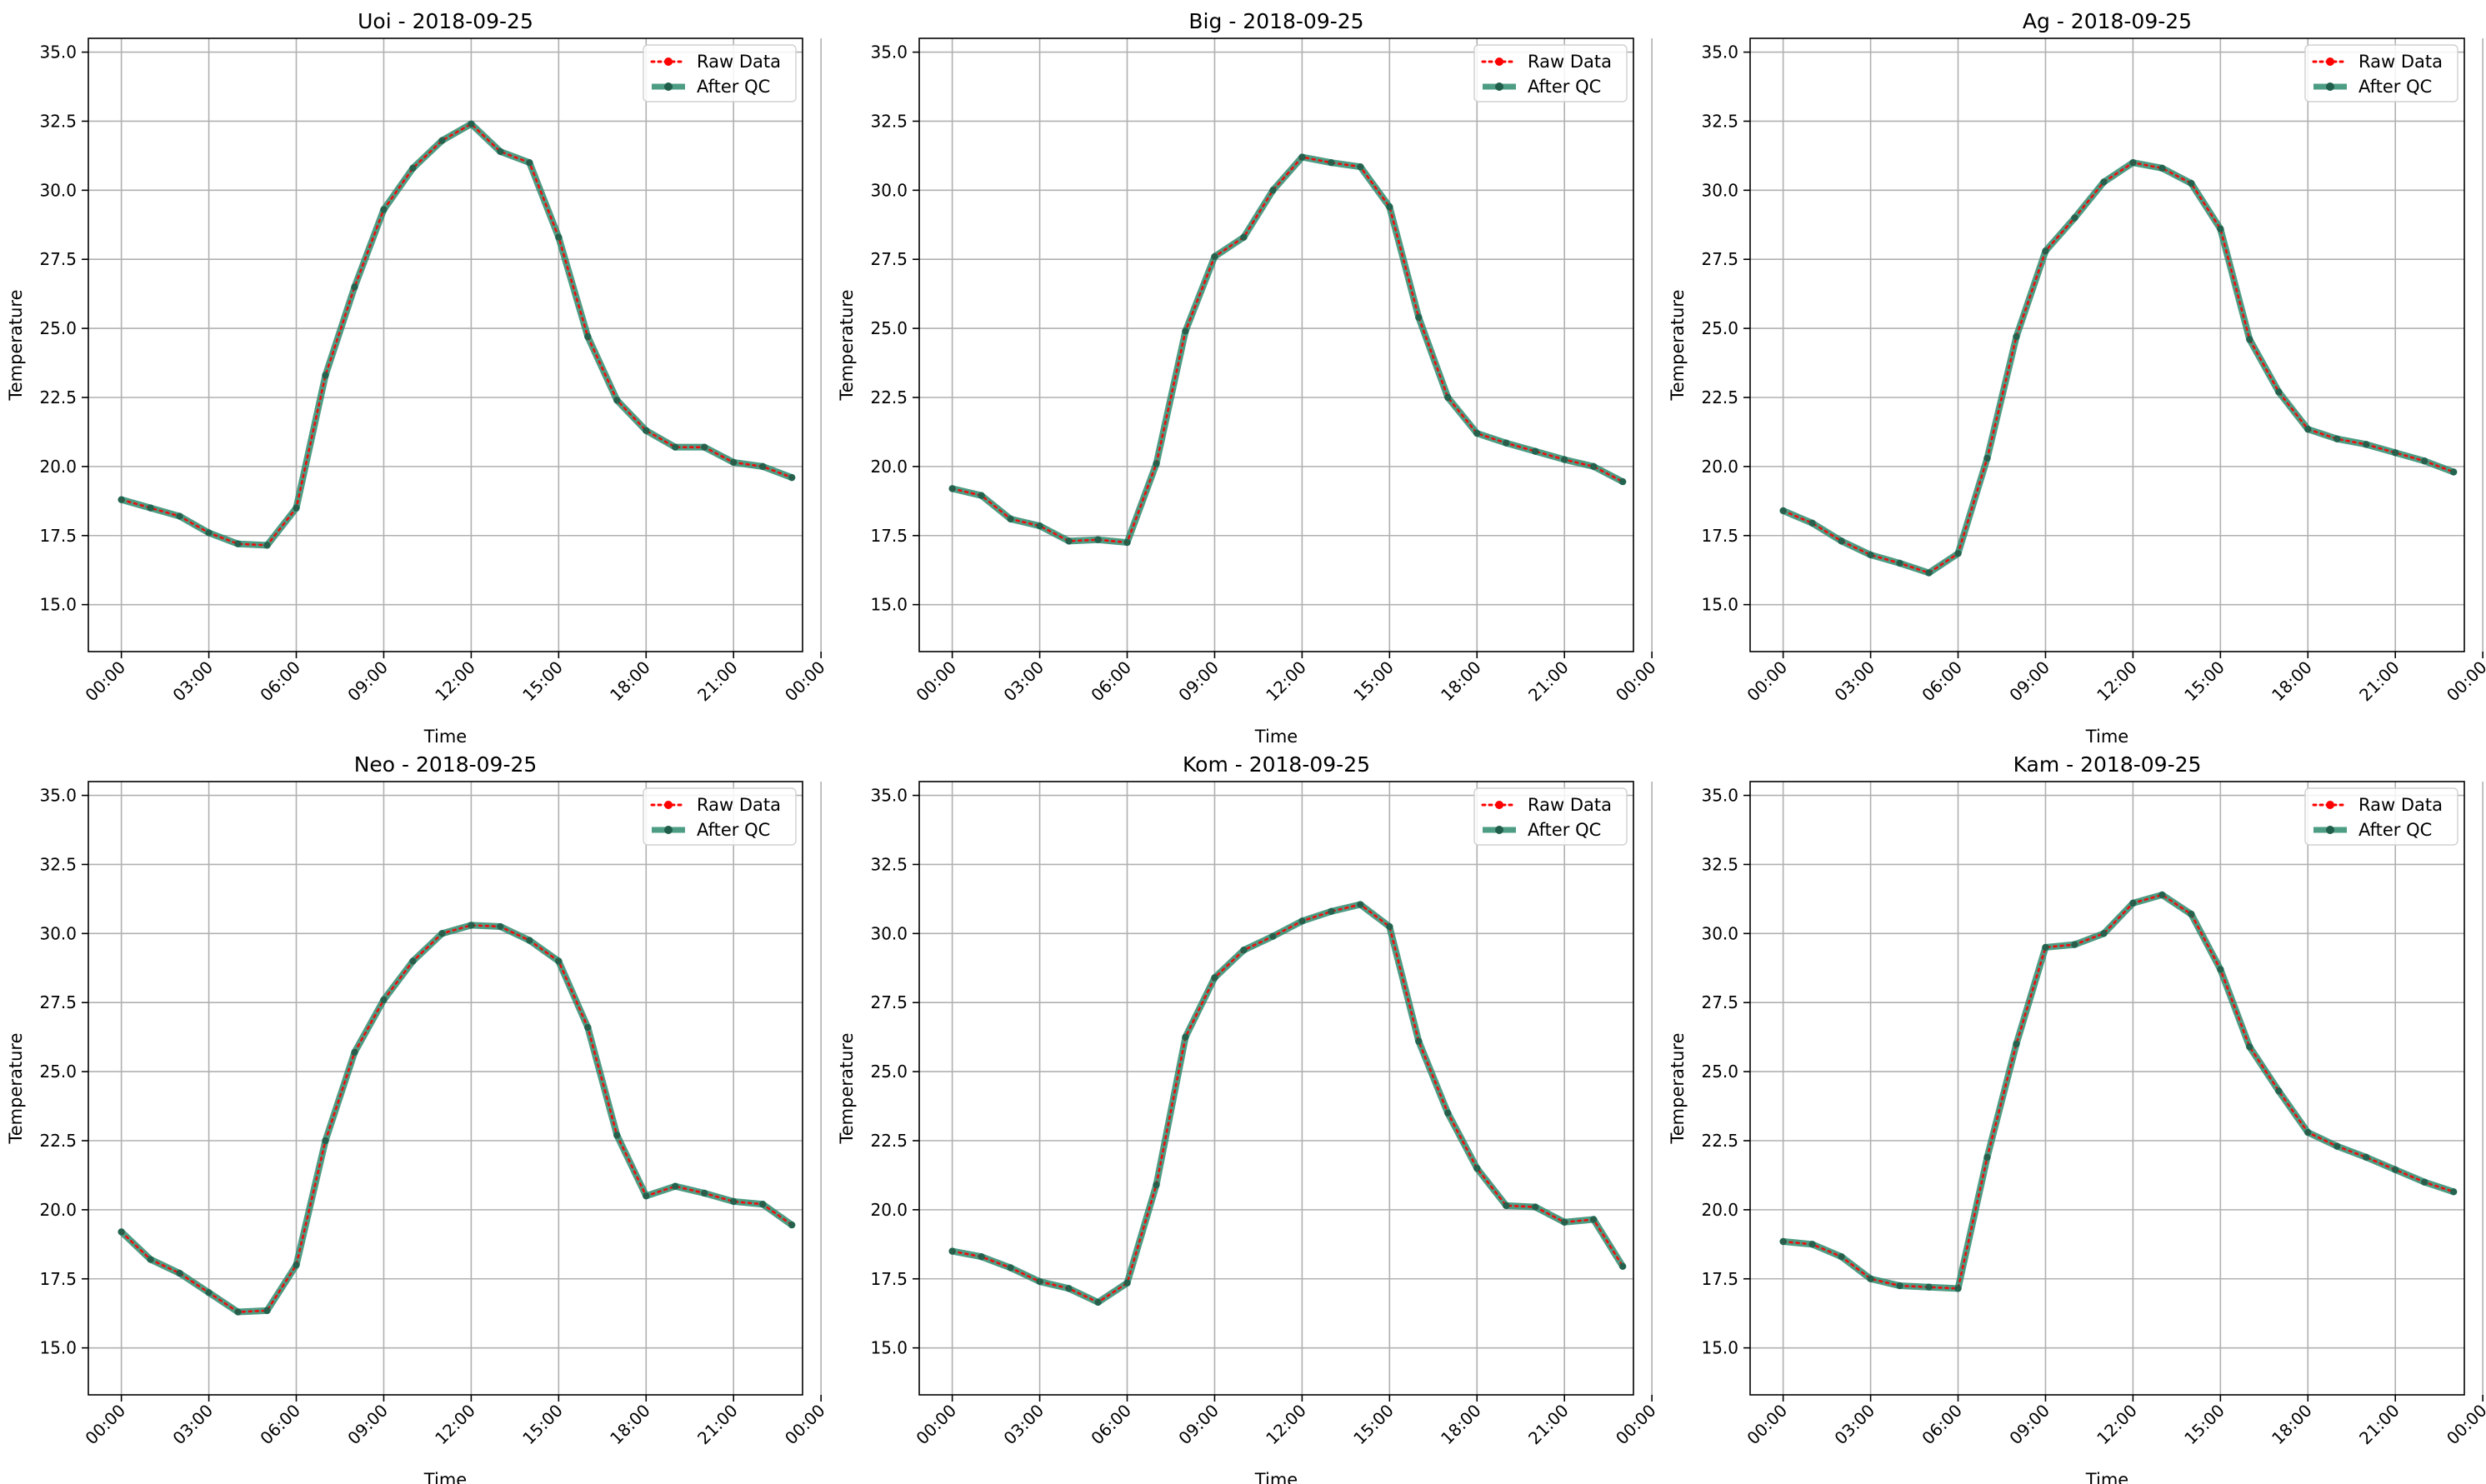 The height and width of the screenshot is (1484, 2486). Describe the element at coordinates (1499, 62) in the screenshot. I see `legend-raw-data-marker` at that location.